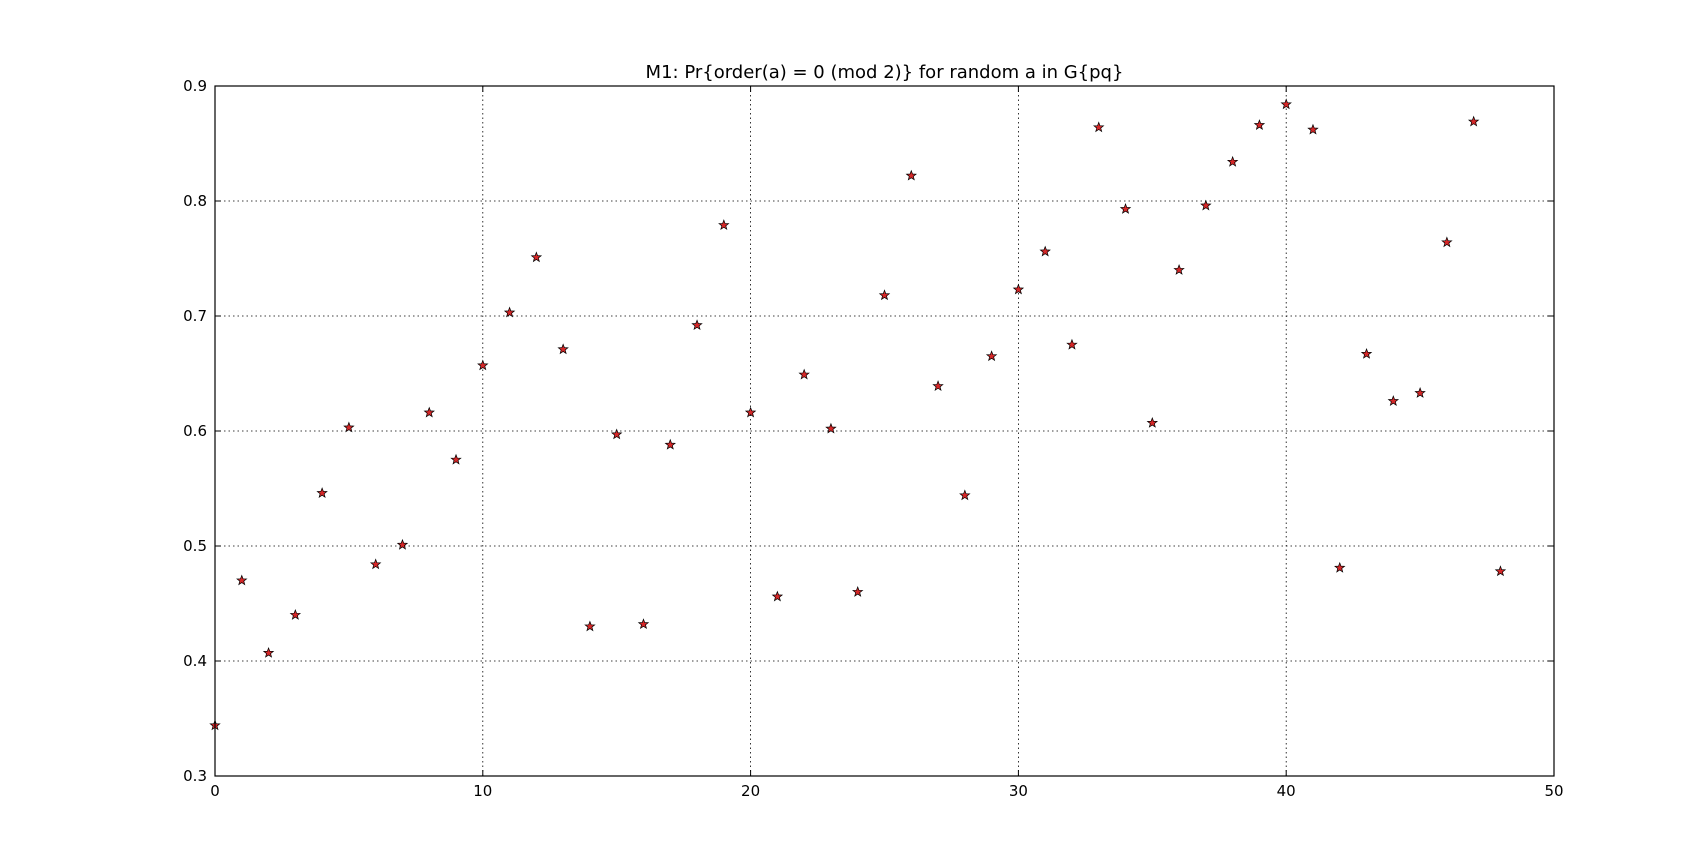 The height and width of the screenshot is (852, 1707). Describe the element at coordinates (195, 201) in the screenshot. I see `y-tick-label: 0.8` at that location.